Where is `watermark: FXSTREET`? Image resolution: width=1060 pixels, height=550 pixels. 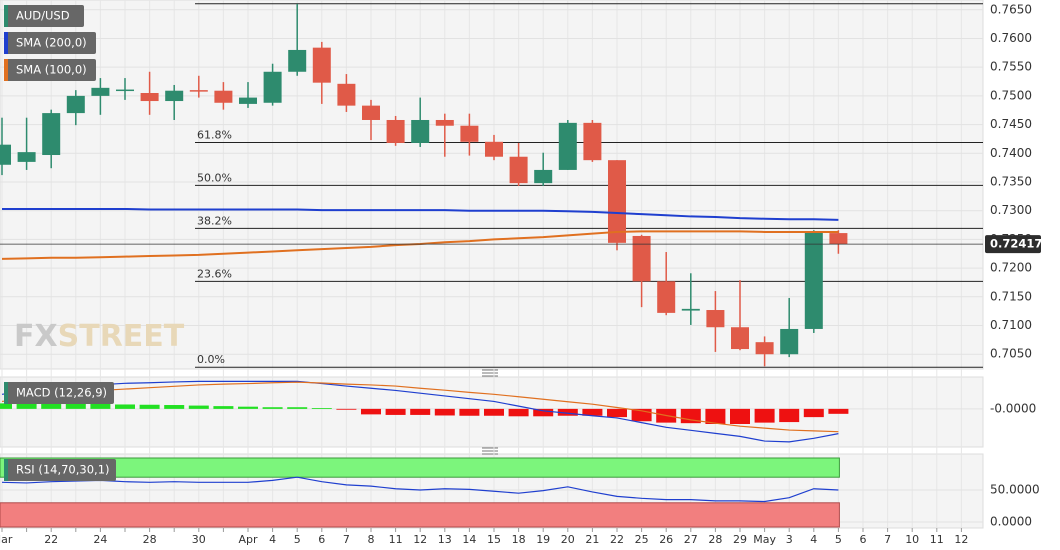
watermark: FXSTREET is located at coordinates (99, 336).